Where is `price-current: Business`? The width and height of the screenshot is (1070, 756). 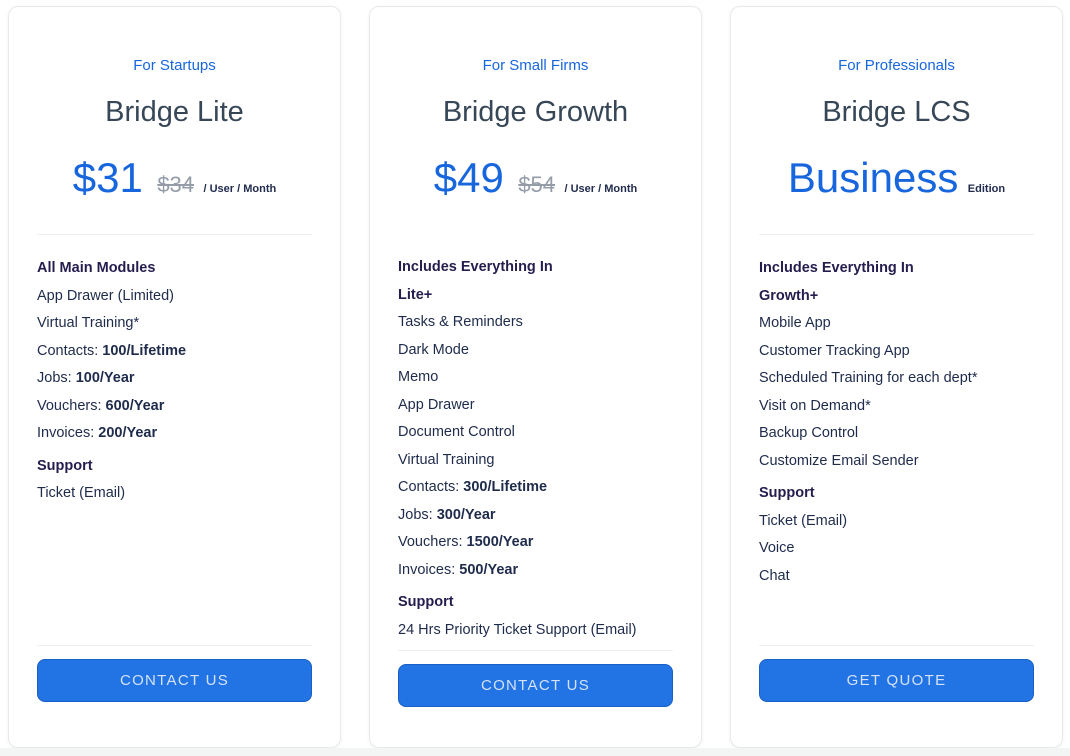 price-current: Business is located at coordinates (873, 177).